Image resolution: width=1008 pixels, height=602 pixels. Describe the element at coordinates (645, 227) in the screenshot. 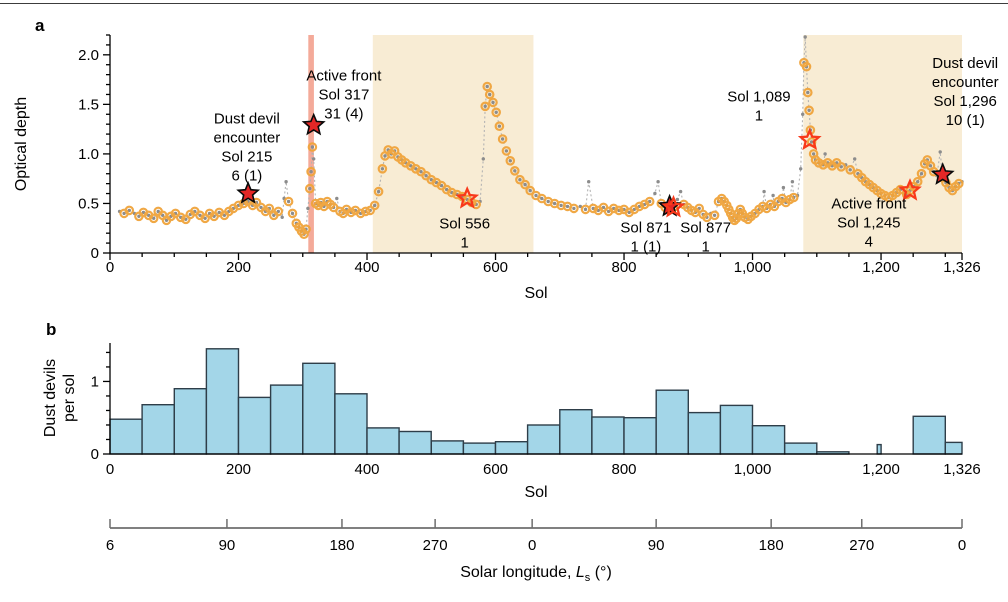

I see `annotation-line: Sol 871` at that location.